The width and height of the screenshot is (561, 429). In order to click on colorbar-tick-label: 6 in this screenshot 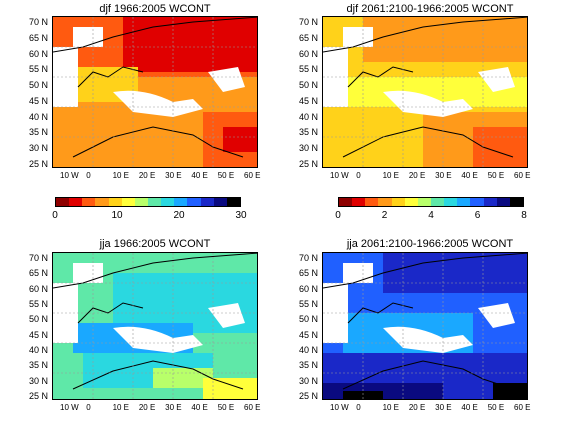, I will do `click(477, 215)`.